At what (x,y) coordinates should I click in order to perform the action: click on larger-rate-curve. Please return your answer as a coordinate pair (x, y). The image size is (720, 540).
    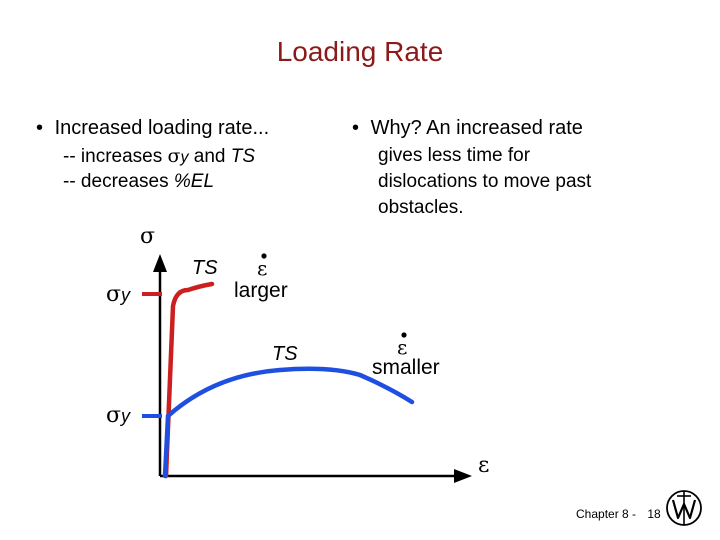
    Looking at the image, I should click on (189, 380).